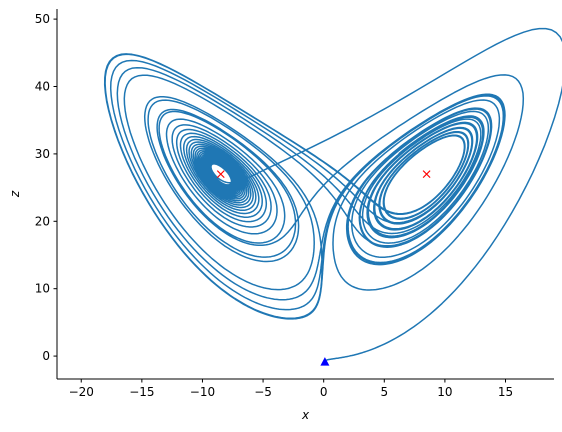 This screenshot has width=562, height=432. What do you see at coordinates (42, 87) in the screenshot?
I see `y-tick-label: 40` at bounding box center [42, 87].